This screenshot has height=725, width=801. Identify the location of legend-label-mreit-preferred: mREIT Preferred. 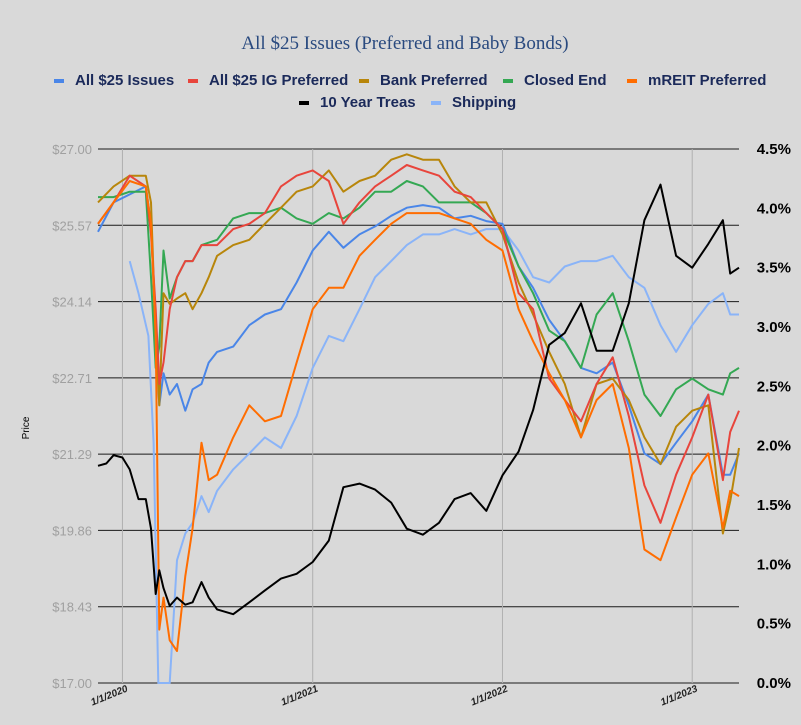
(707, 80).